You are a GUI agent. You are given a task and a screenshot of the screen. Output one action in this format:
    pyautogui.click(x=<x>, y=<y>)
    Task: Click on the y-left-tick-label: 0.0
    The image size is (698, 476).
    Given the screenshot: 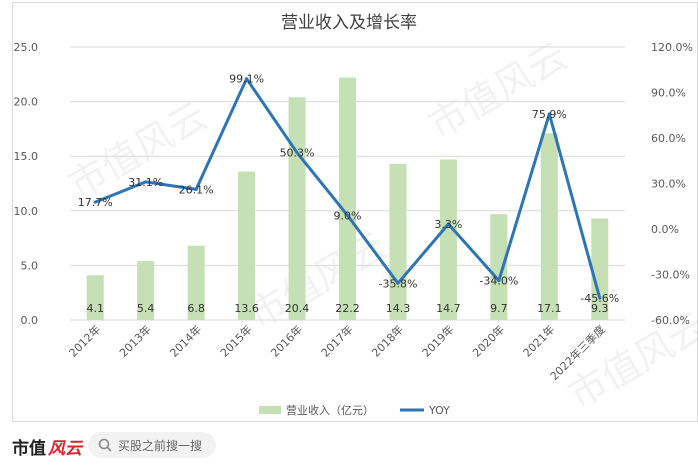 What is the action you would take?
    pyautogui.click(x=30, y=320)
    